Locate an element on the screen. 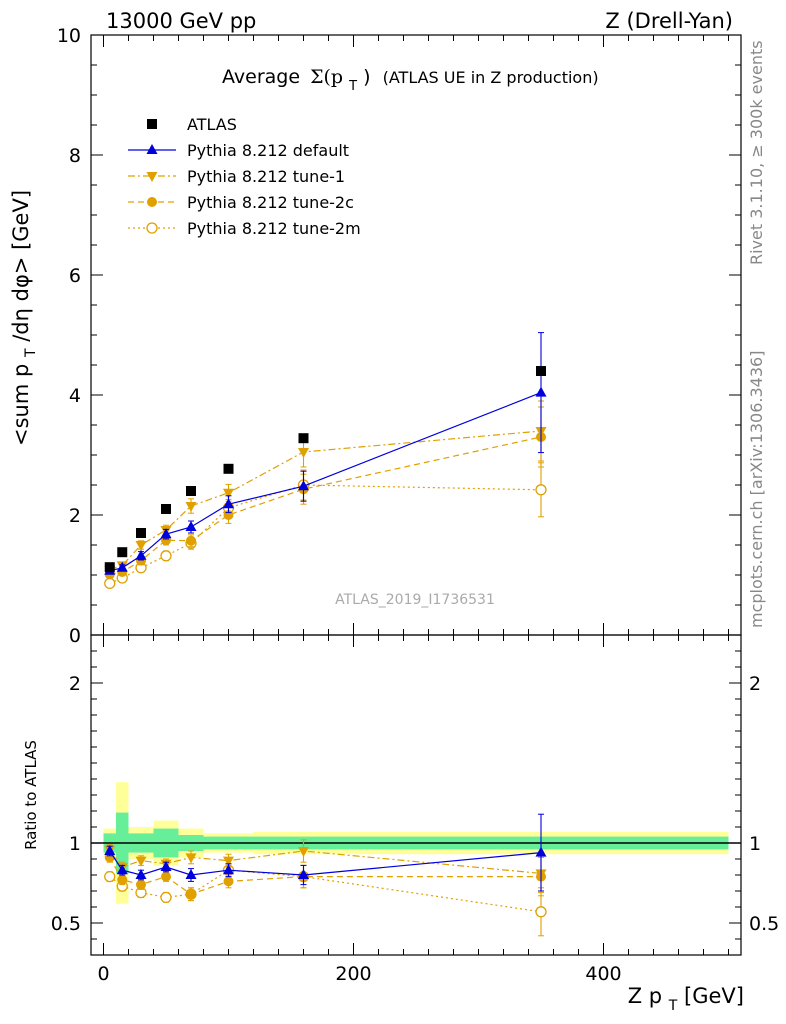 This screenshot has width=786, height=1024. ratio-line-tune2m is located at coordinates (325, 891).